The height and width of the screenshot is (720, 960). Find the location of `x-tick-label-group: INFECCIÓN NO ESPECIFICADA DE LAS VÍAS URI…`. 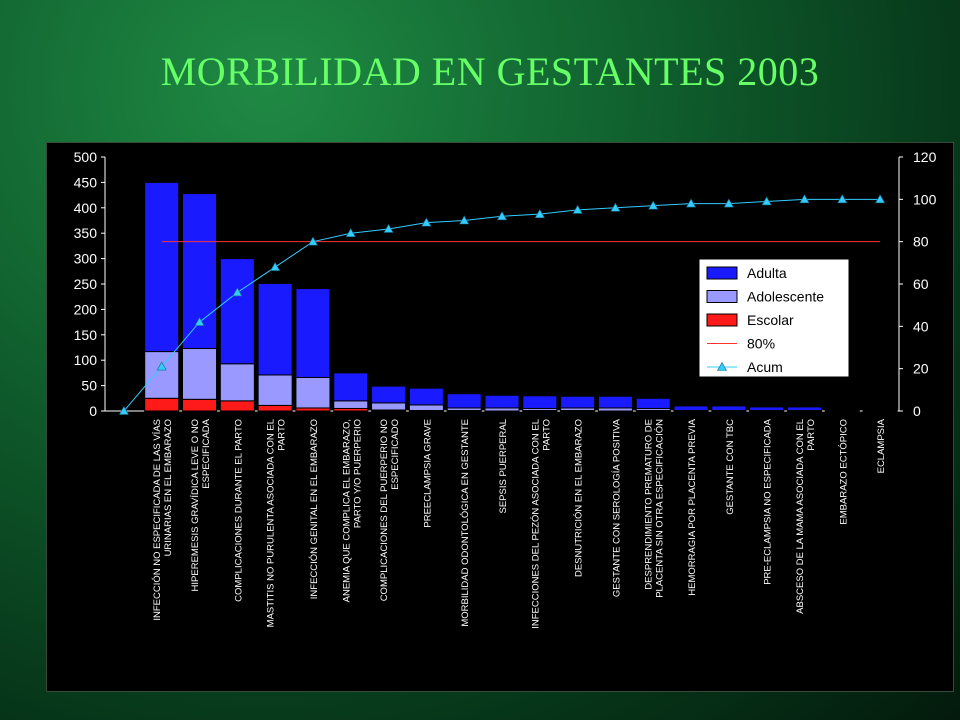

x-tick-label-group: INFECCIÓN NO ESPECIFICADA DE LAS VÍAS URI… is located at coordinates (163, 520).